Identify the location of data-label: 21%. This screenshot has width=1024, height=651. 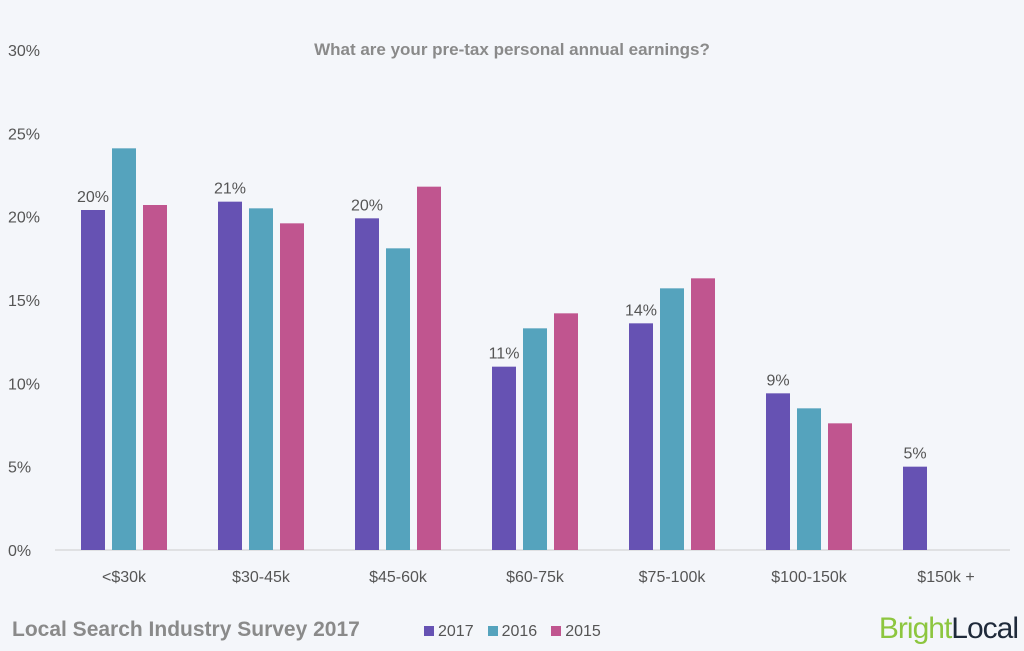
(230, 189).